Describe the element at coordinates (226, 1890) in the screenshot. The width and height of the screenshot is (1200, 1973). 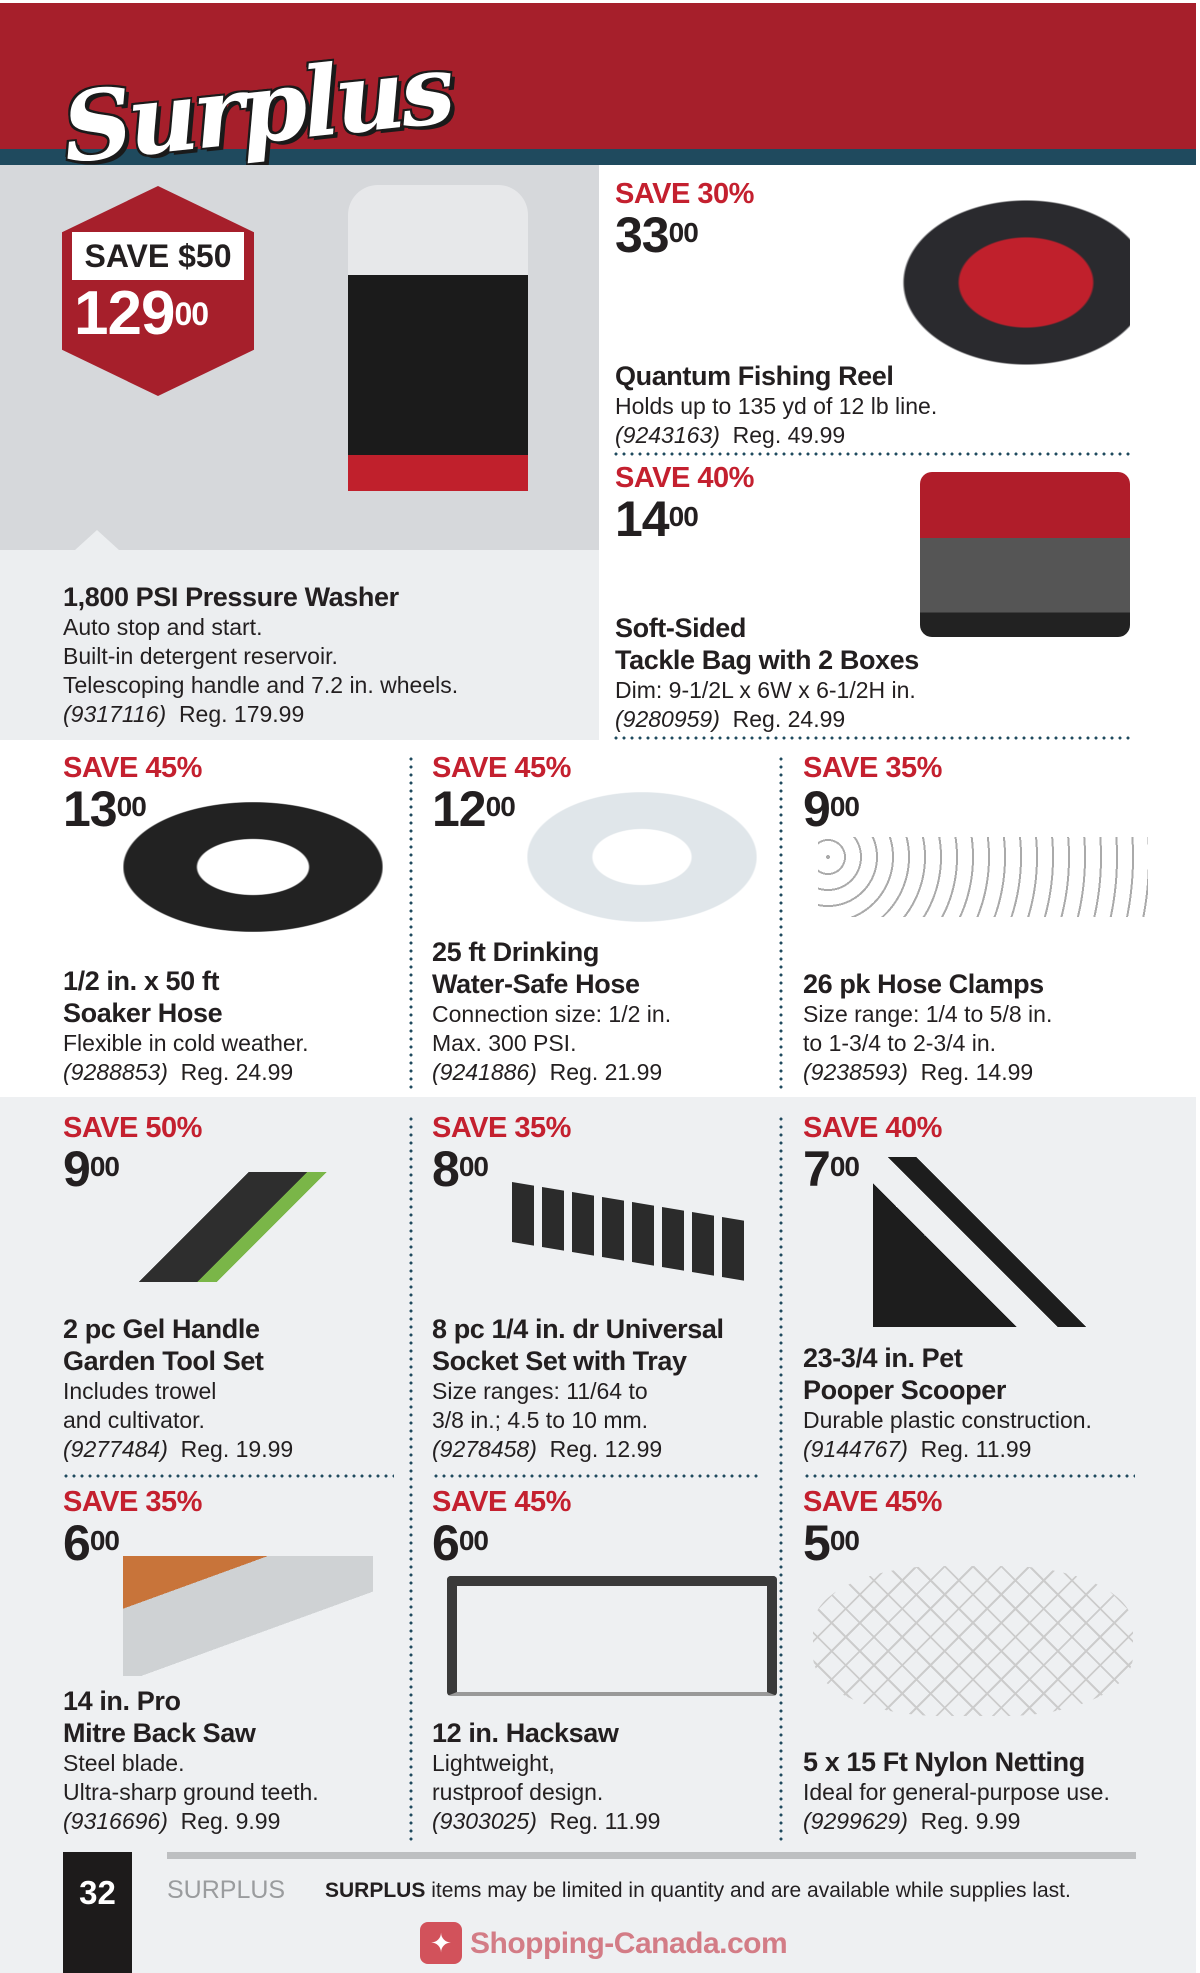
I see `footer-section-label: SURPLUS` at that location.